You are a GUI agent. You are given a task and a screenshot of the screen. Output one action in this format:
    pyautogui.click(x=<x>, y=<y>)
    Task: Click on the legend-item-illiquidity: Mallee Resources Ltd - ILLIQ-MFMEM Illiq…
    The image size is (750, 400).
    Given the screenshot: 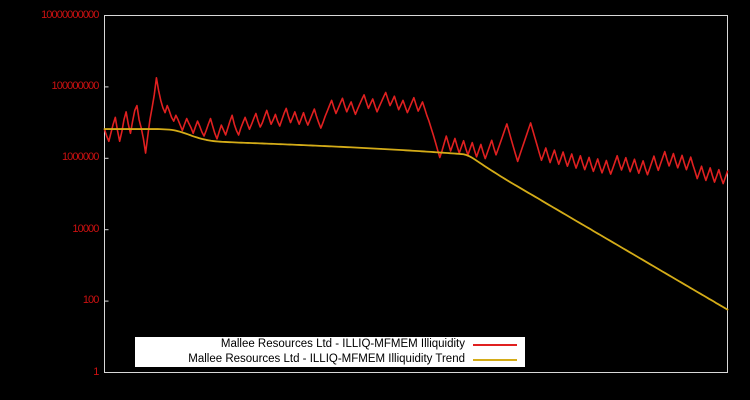 What is the action you would take?
    pyautogui.click(x=330, y=344)
    